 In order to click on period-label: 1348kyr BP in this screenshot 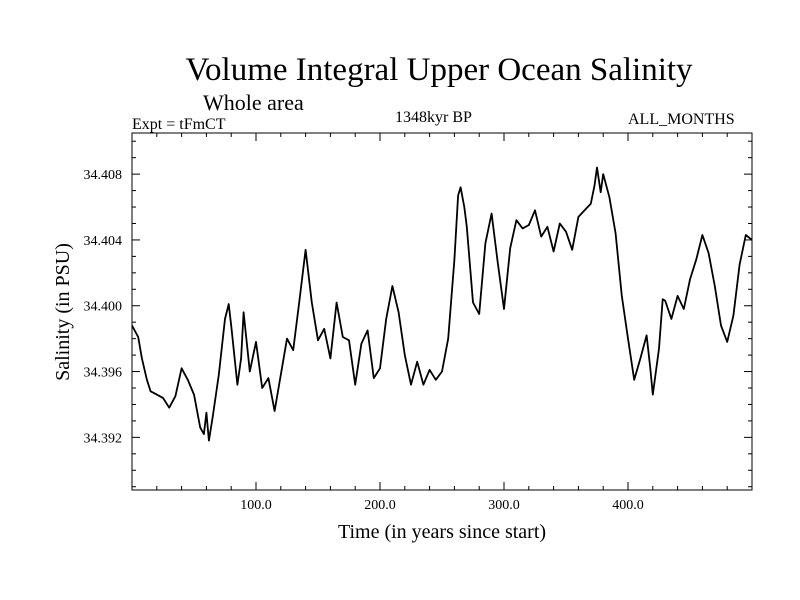, I will do `click(433, 117)`.